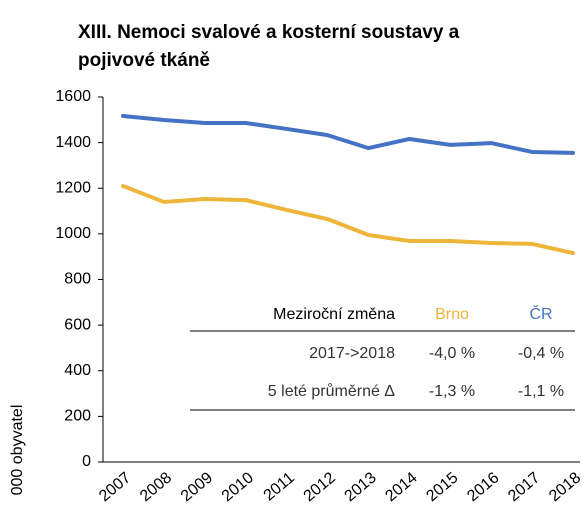 This screenshot has width=585, height=528. Describe the element at coordinates (77, 416) in the screenshot. I see `y-tick-label: 200` at that location.